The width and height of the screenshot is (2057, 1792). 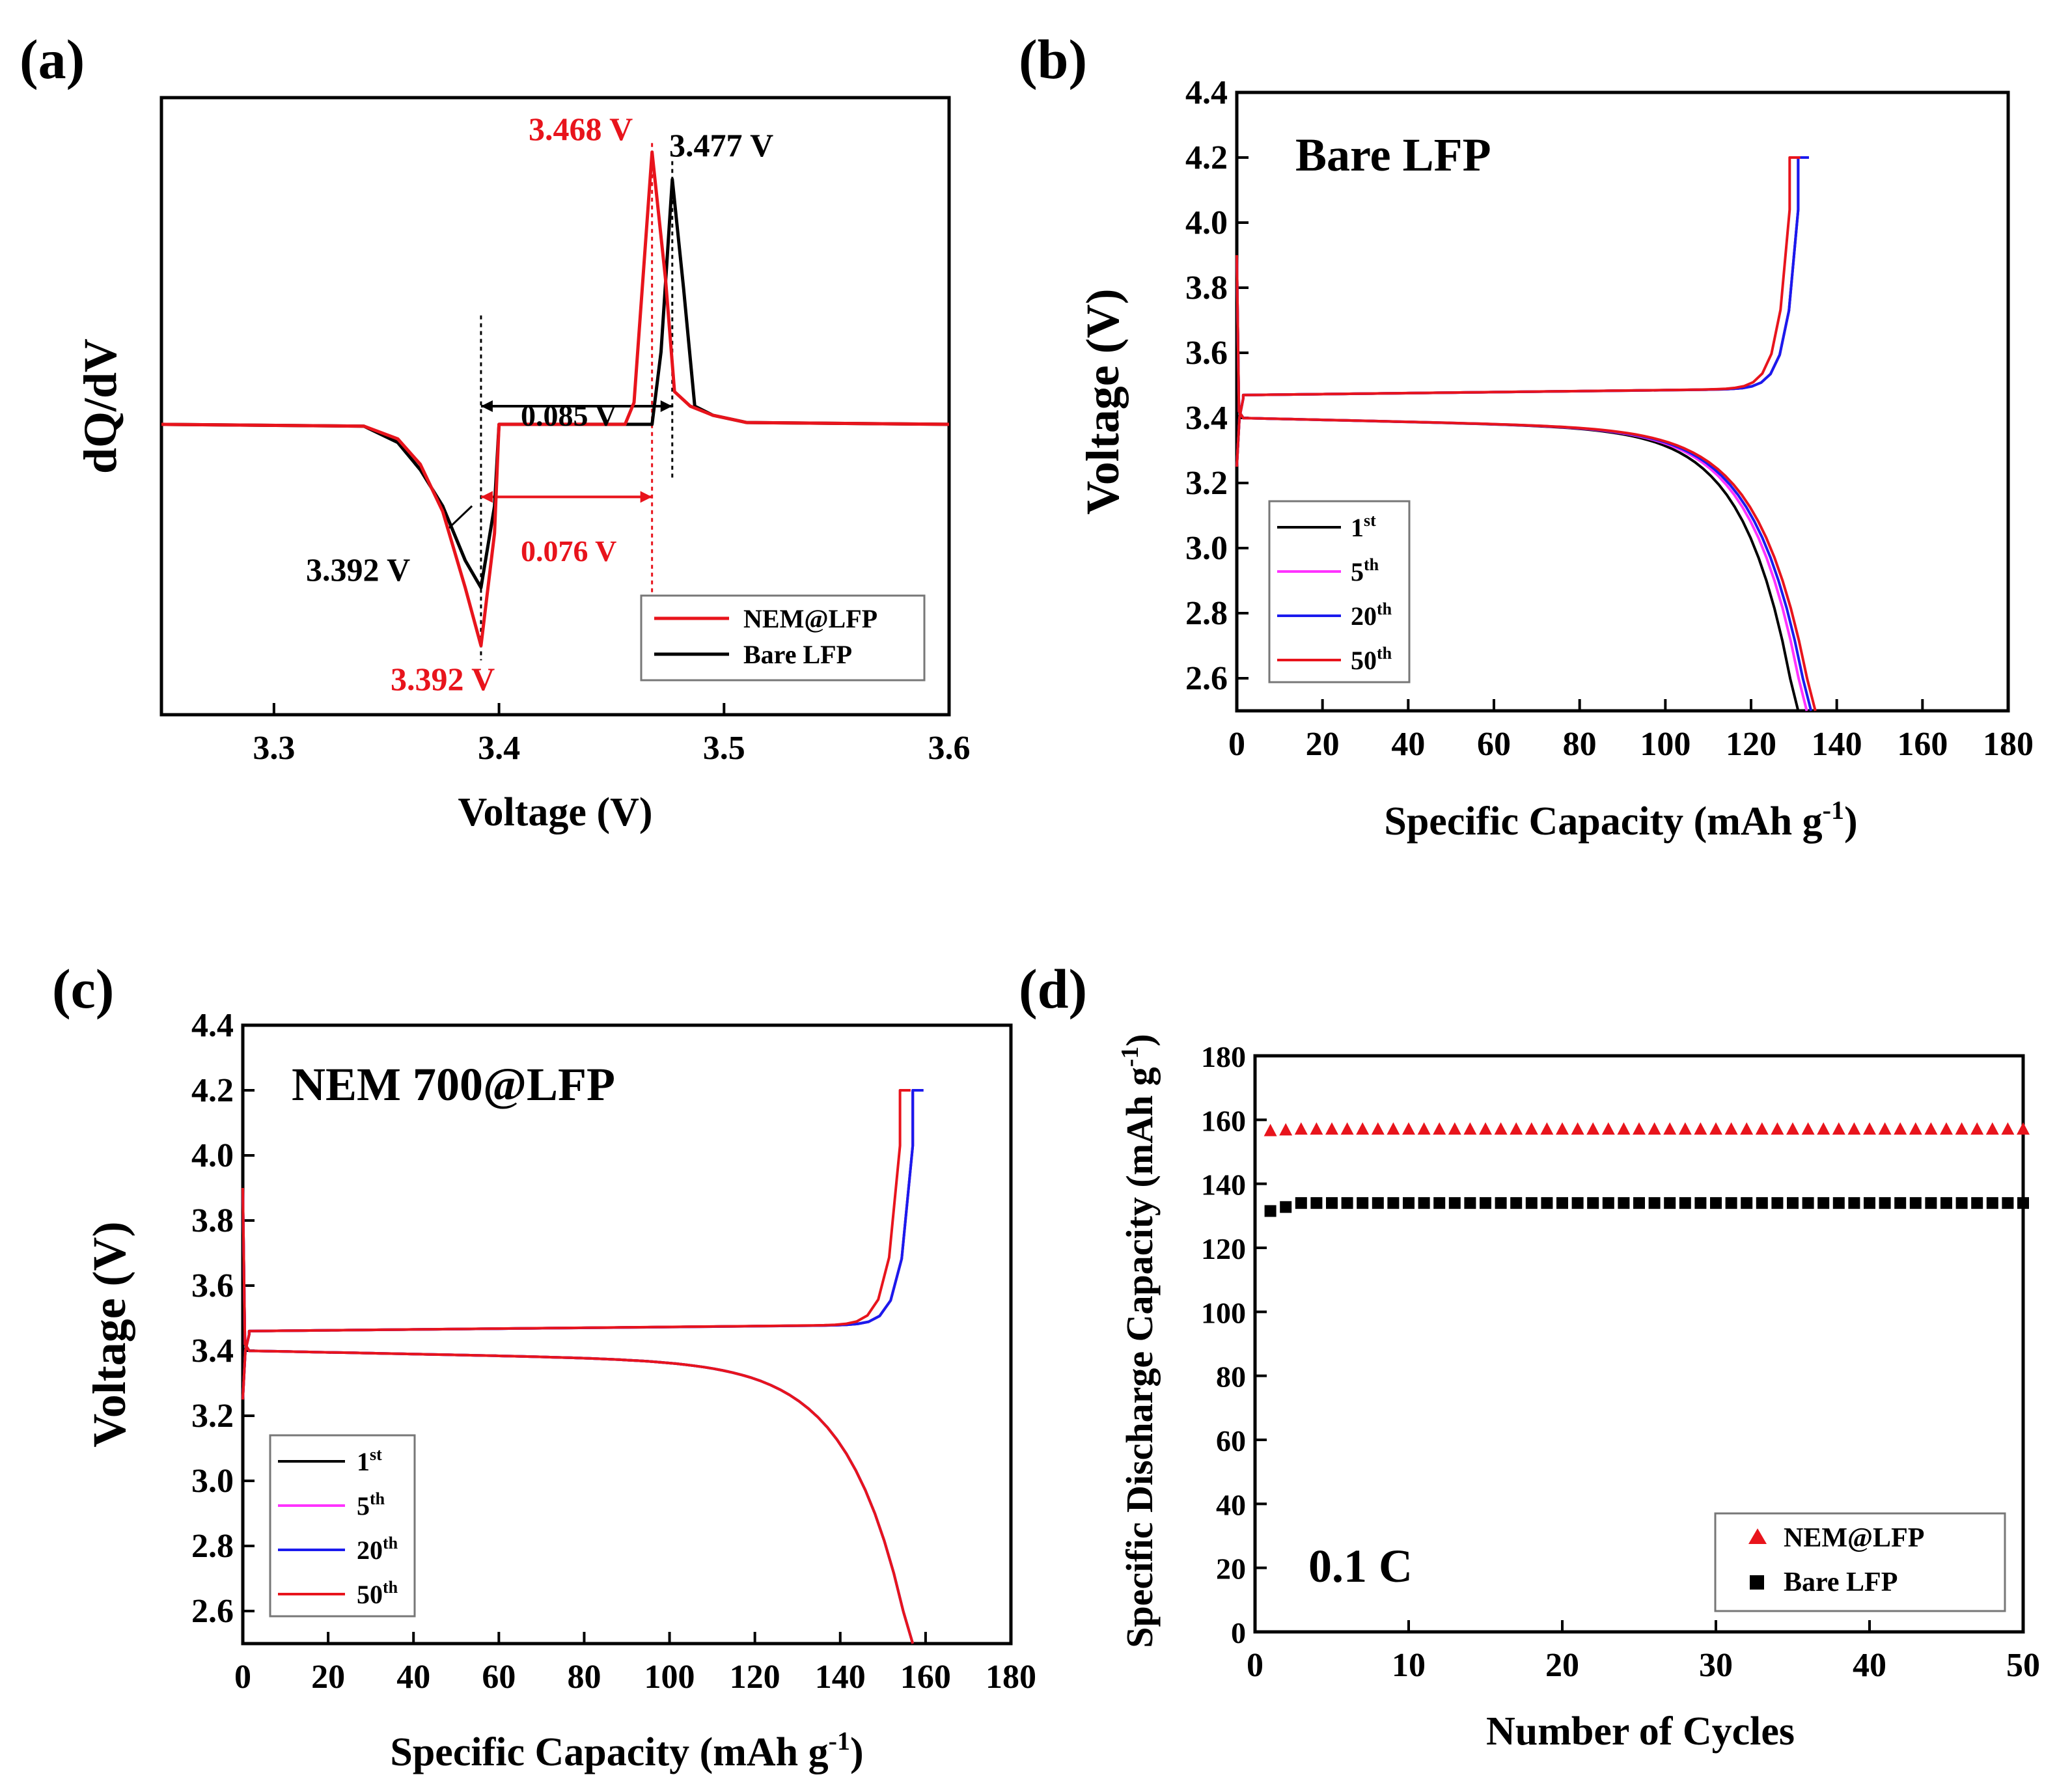 I want to click on y-tick-label: 180, so click(x=1223, y=1056).